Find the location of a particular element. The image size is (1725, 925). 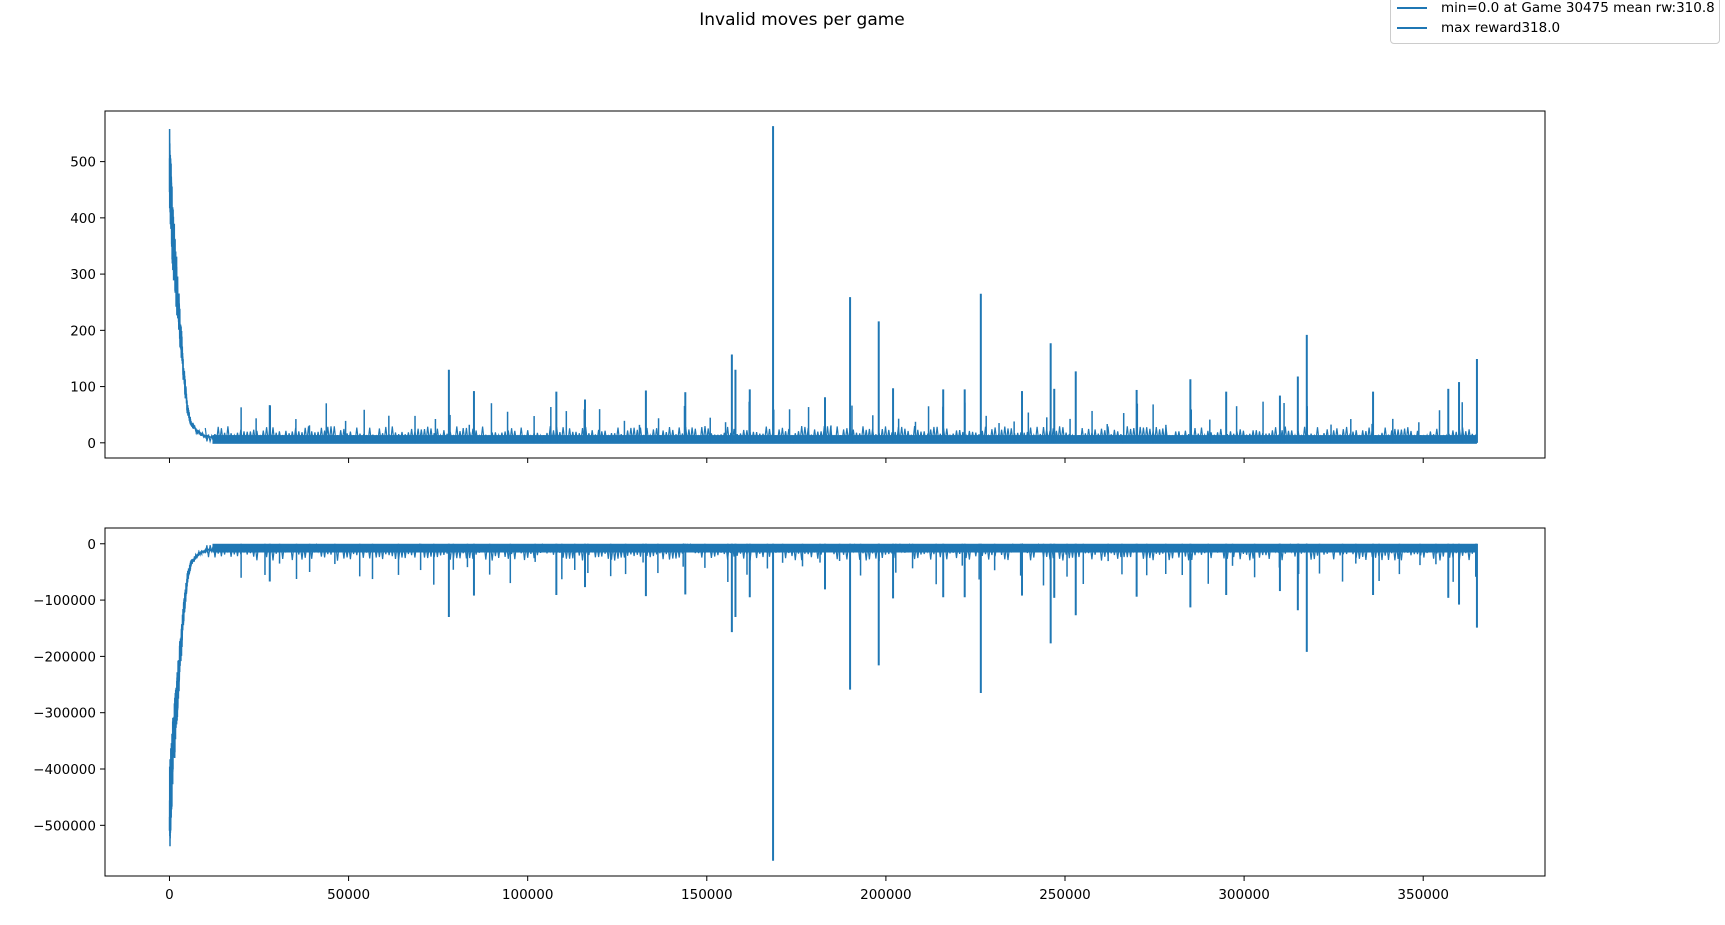

x-tick-label: 350000 is located at coordinates (1423, 895).